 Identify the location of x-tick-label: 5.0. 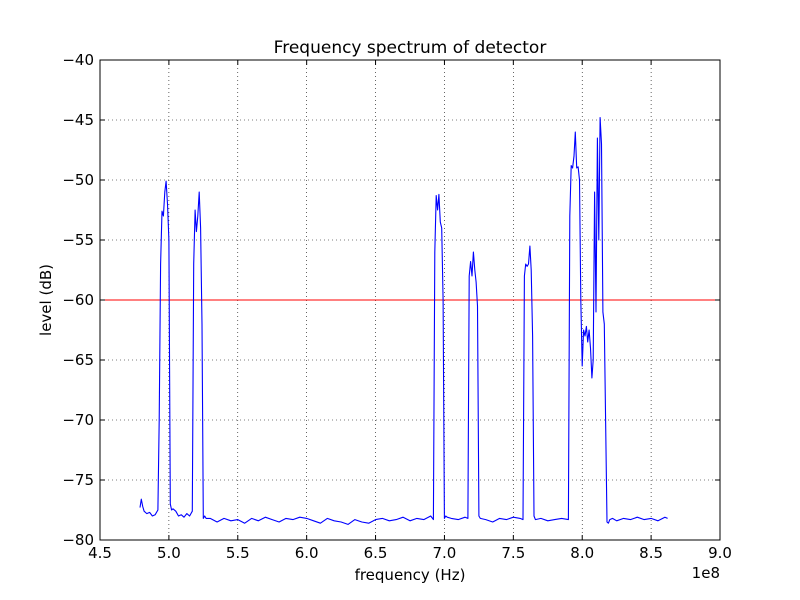
(169, 553).